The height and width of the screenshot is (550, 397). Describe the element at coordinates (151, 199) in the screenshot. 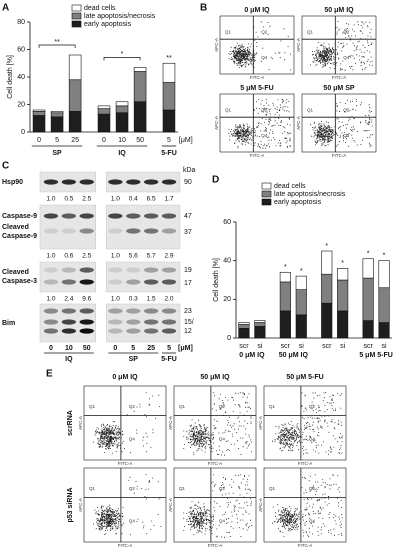

I see `quantification: 6.5` at that location.